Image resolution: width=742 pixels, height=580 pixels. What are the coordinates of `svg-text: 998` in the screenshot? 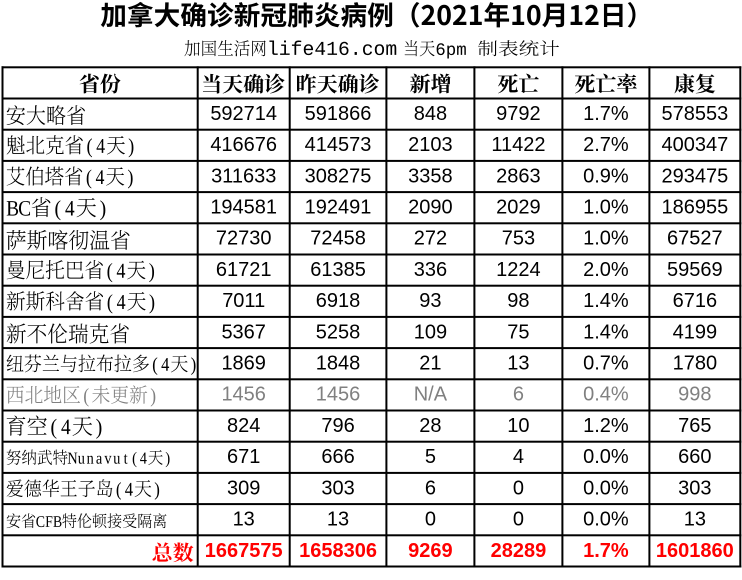 It's located at (694, 395).